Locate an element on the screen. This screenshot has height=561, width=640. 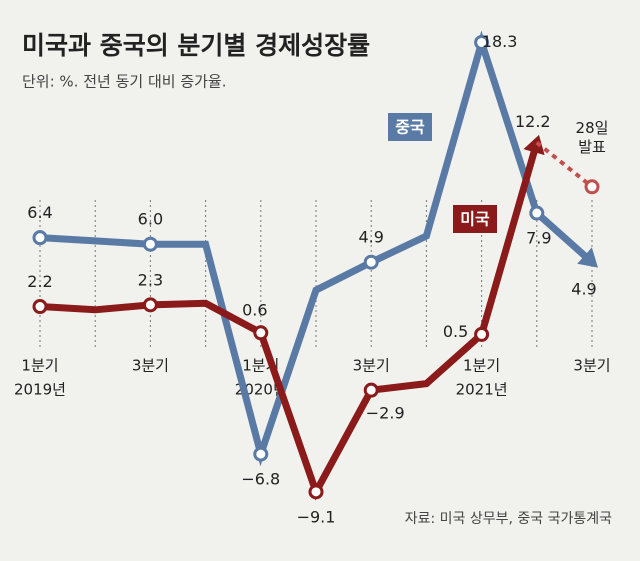
data-label: 2.3 is located at coordinates (150, 279).